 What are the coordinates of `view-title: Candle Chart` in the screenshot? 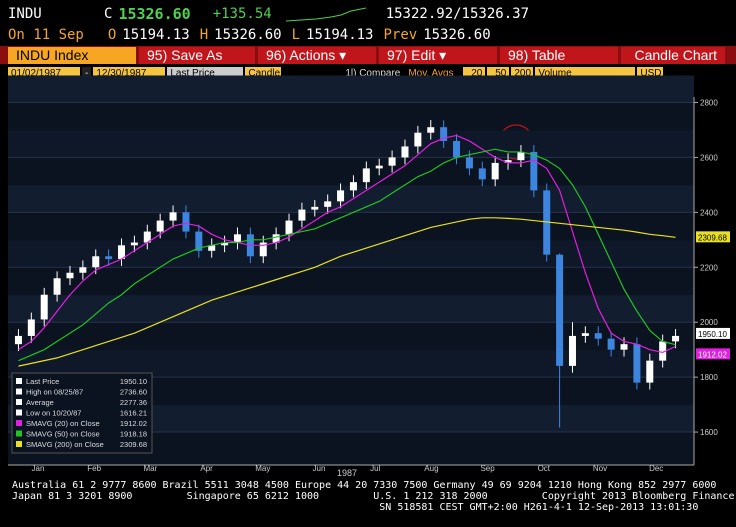 It's located at (673, 55).